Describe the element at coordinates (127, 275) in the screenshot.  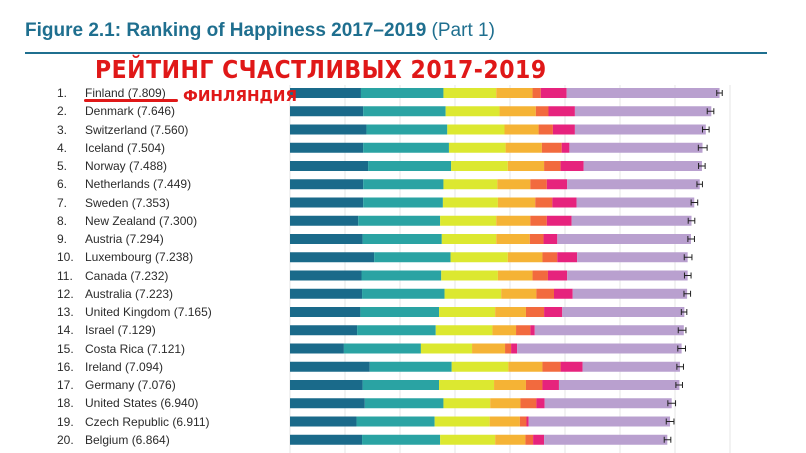
I see `country-label: Canada (7.232)` at that location.